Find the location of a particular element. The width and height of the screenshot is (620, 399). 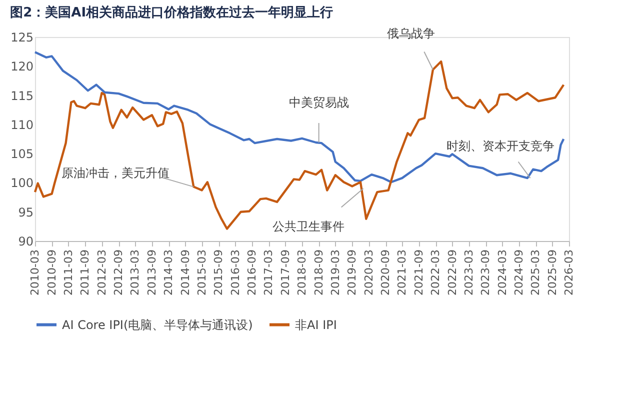

x-tick-label: 2025-09 is located at coordinates (552, 273).